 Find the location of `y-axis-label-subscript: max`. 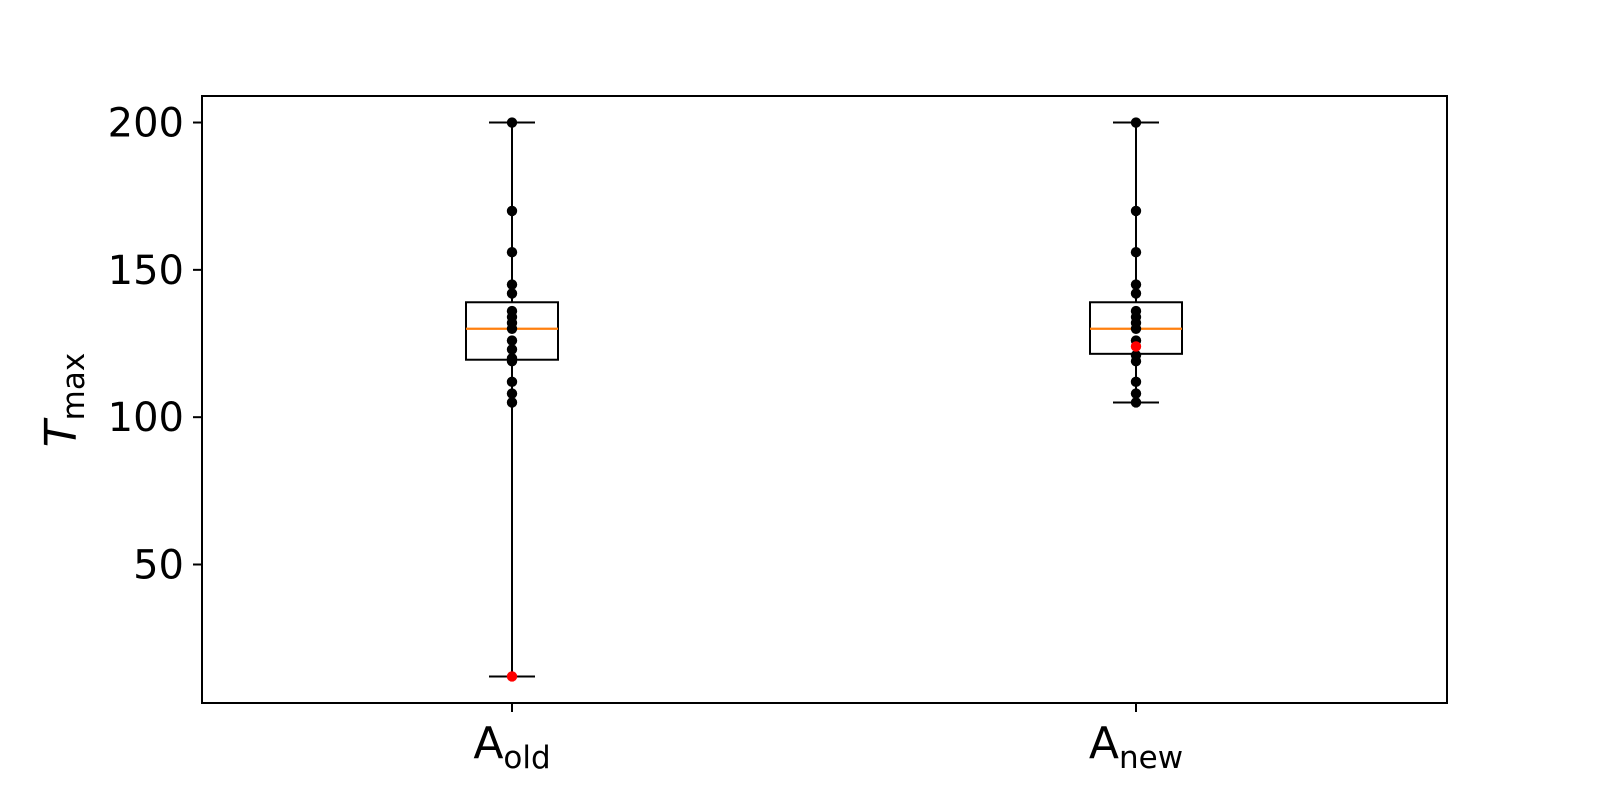

y-axis-label-subscript: max is located at coordinates (74, 387).